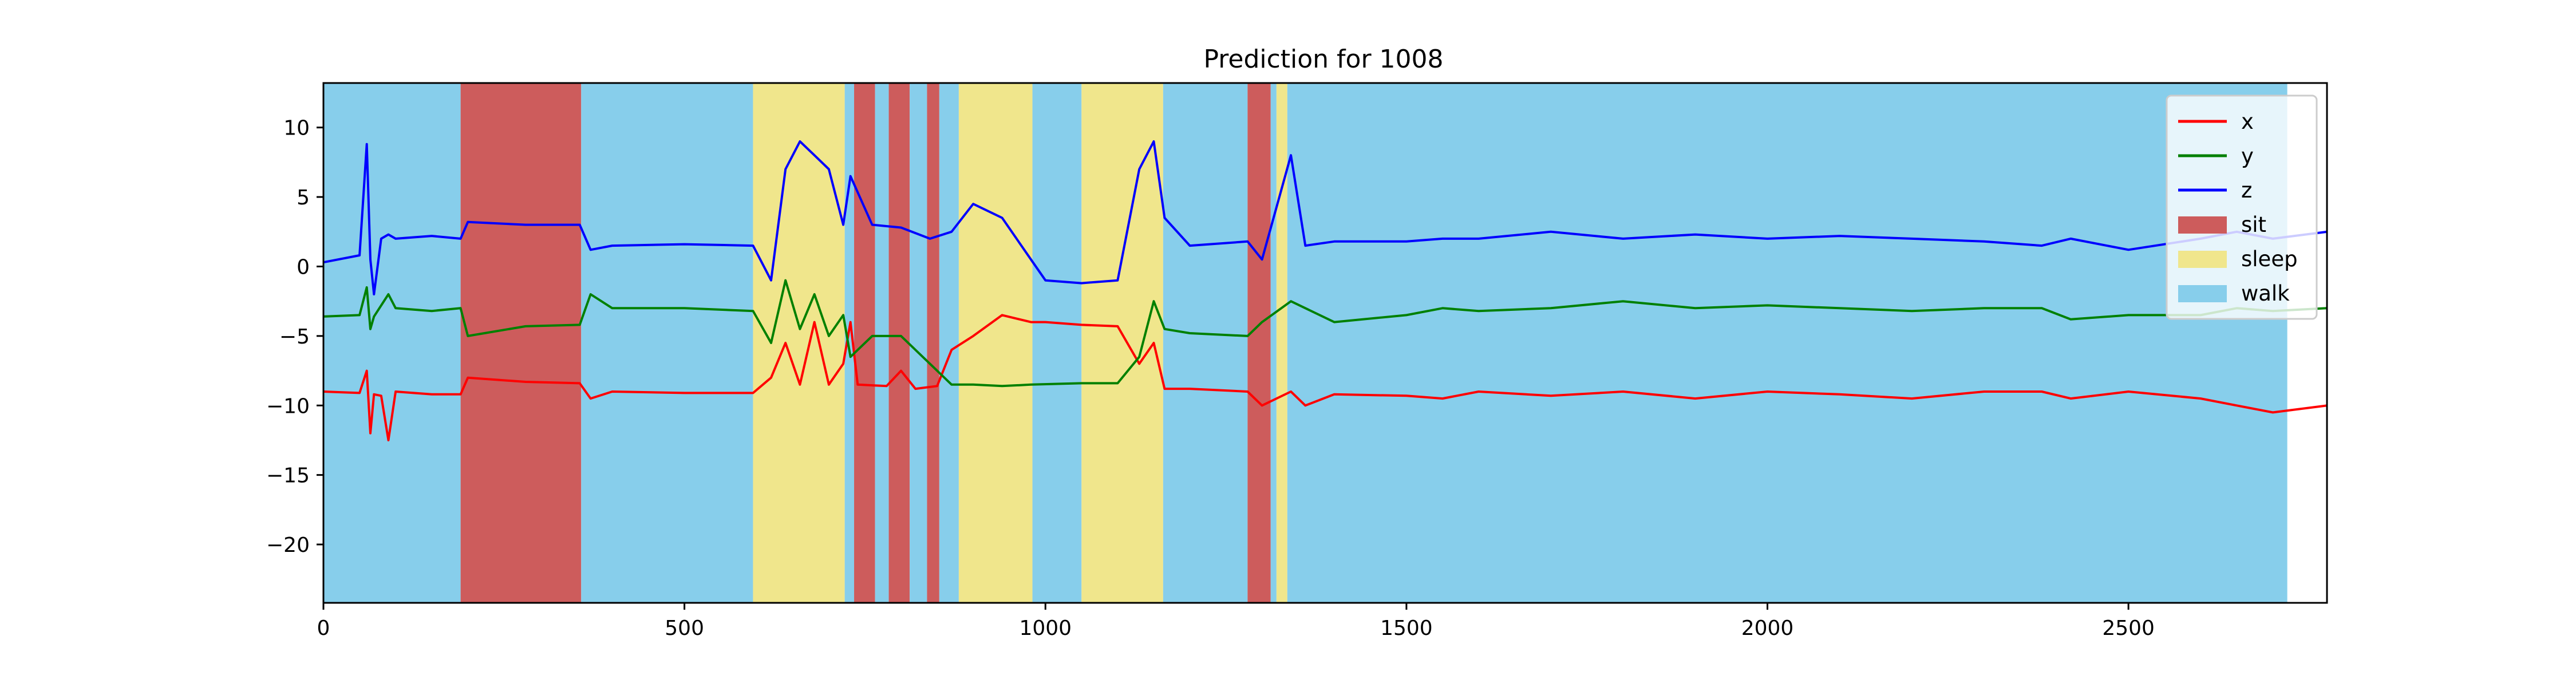  What do you see at coordinates (2128, 628) in the screenshot?
I see `x-tick-label: 2500` at bounding box center [2128, 628].